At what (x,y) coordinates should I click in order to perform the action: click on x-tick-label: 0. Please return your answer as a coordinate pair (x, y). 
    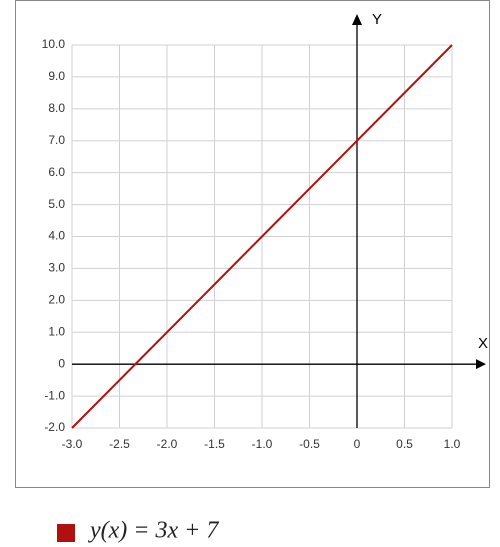
    Looking at the image, I should click on (357, 444).